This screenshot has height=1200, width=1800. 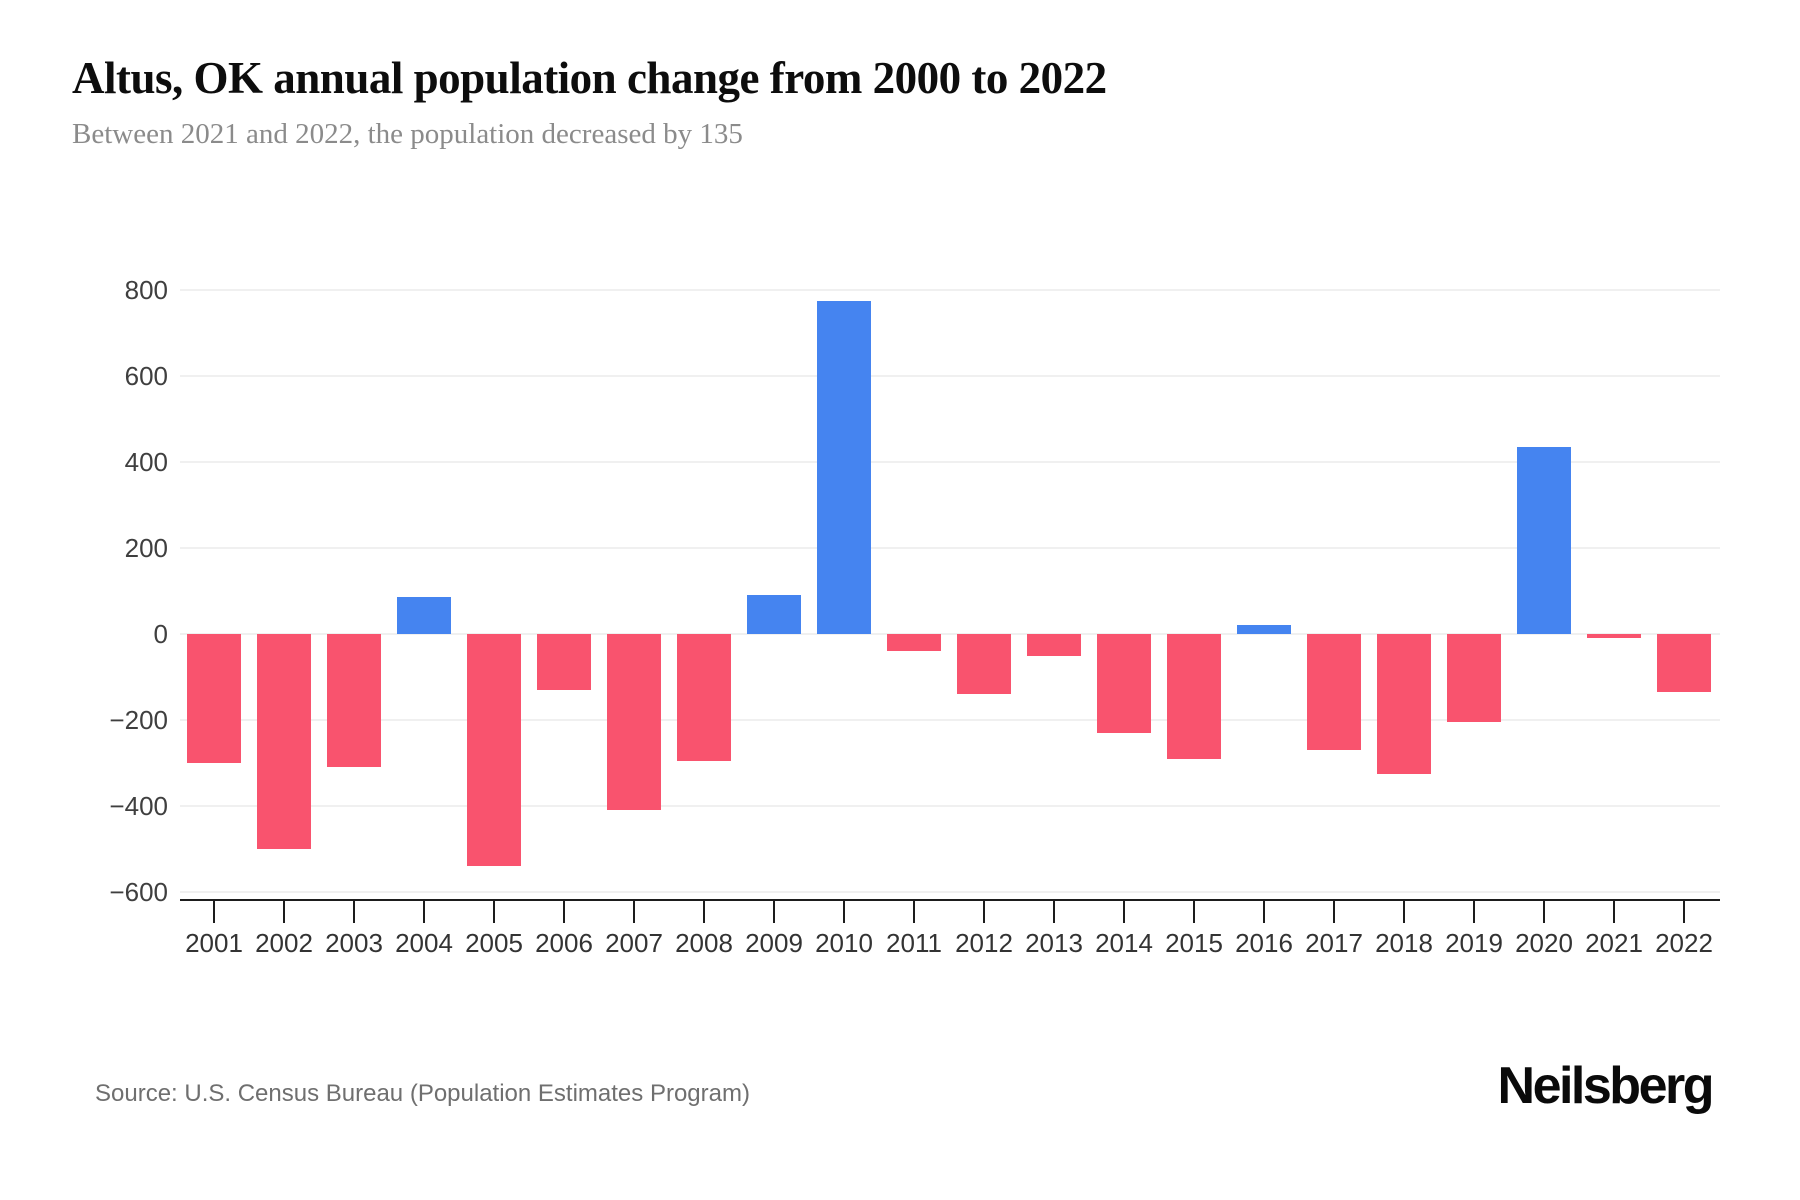 What do you see at coordinates (1264, 629) in the screenshot?
I see `bar-2016` at bounding box center [1264, 629].